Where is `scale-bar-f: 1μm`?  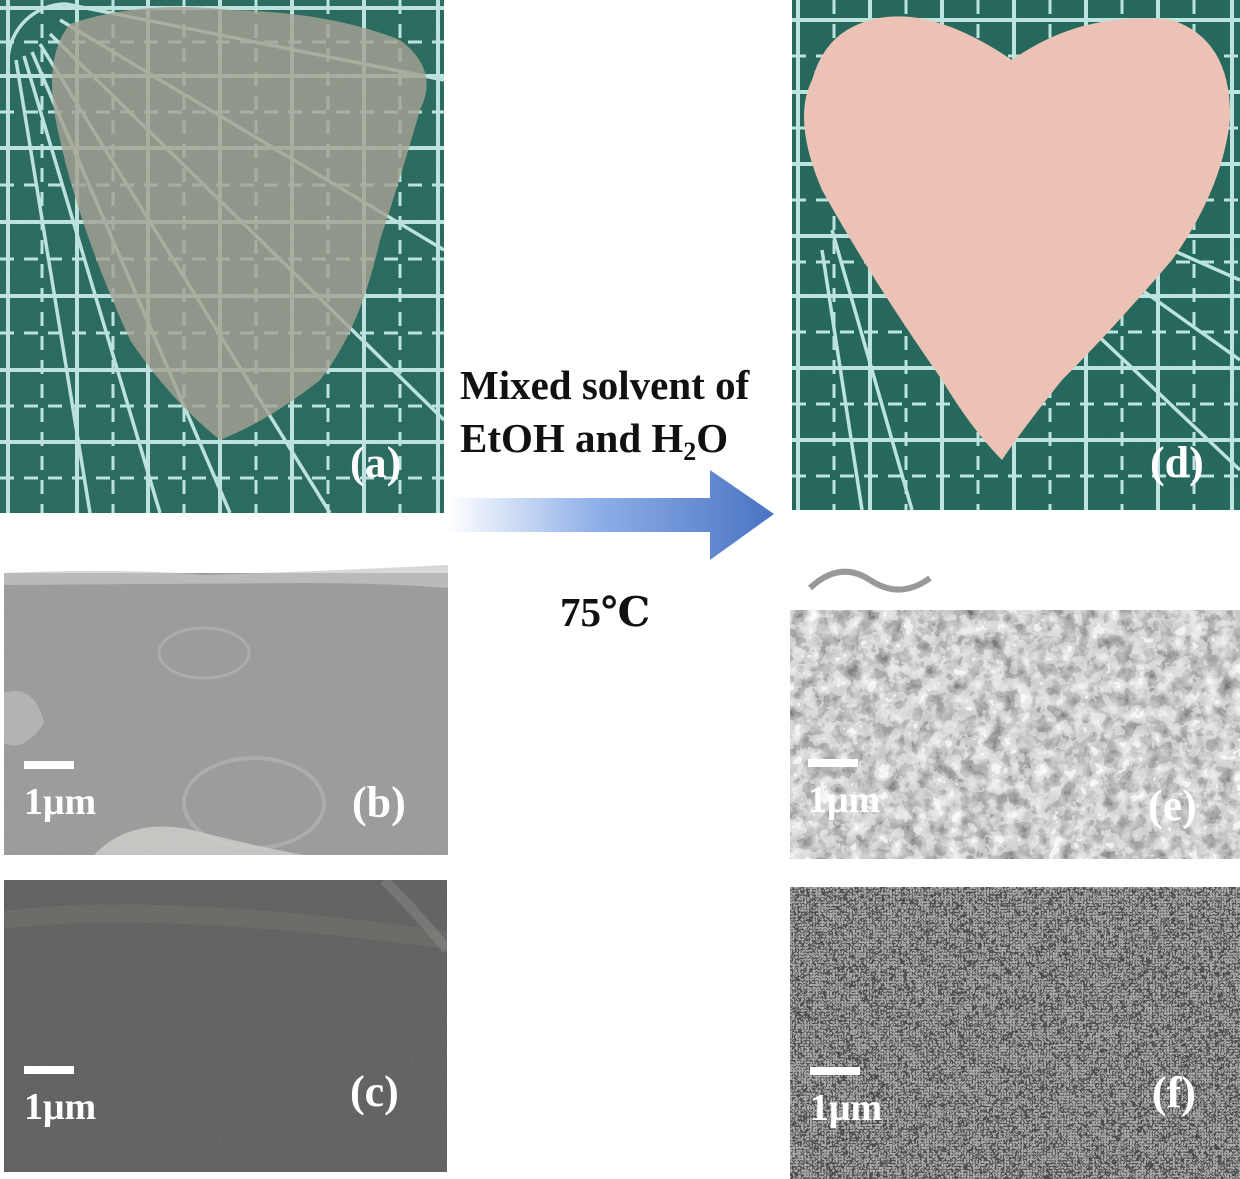 scale-bar-f: 1μm is located at coordinates (860, 1097).